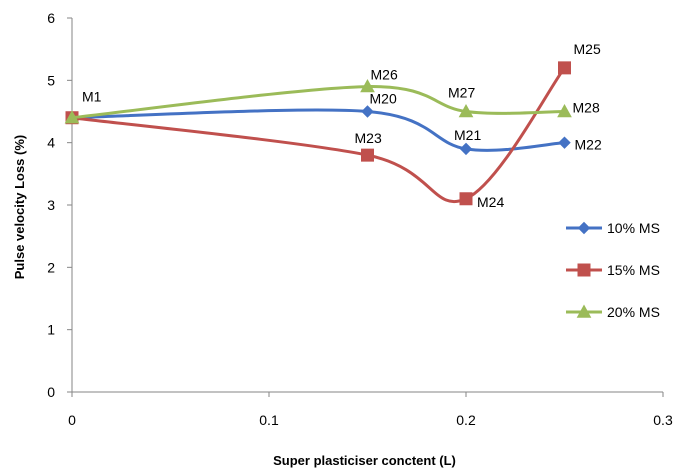 The width and height of the screenshot is (680, 470). What do you see at coordinates (587, 49) in the screenshot?
I see `data-label: M25` at bounding box center [587, 49].